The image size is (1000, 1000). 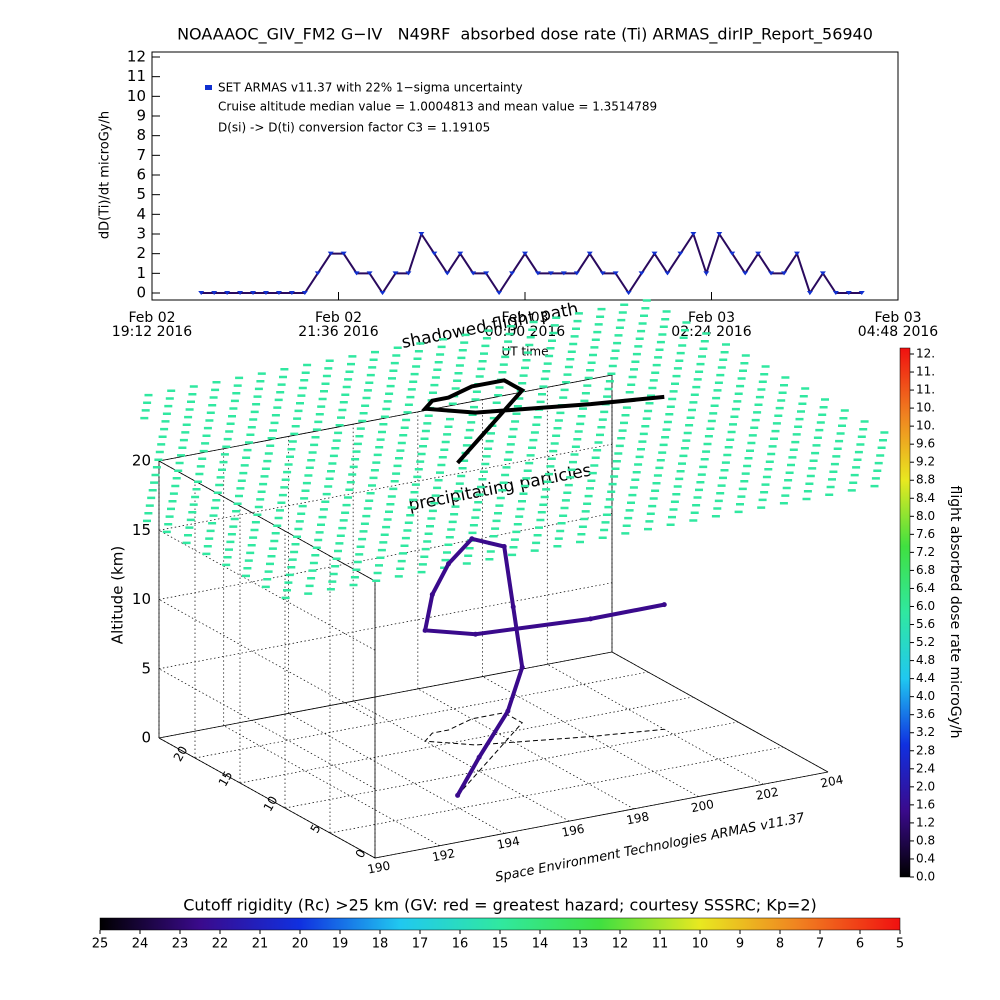 I want to click on y-tick-label: 3, so click(x=141, y=234).